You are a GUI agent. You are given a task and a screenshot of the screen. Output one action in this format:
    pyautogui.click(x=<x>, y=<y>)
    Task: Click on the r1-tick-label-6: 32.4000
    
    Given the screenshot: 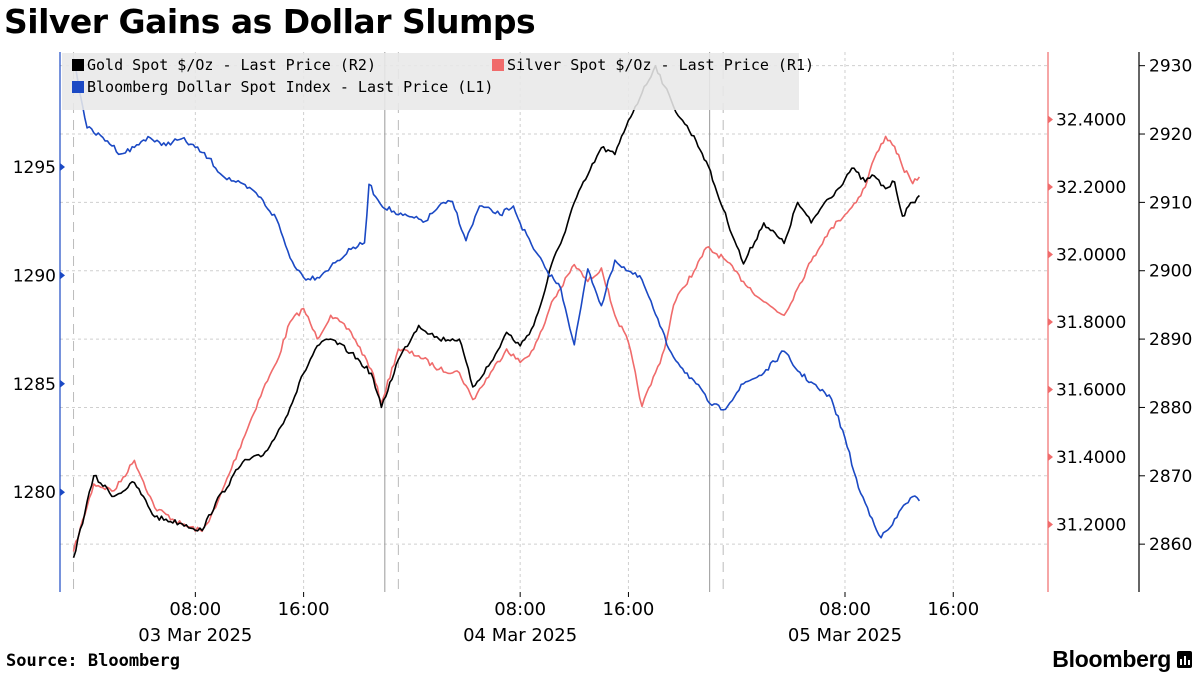 What is the action you would take?
    pyautogui.click(x=1091, y=121)
    